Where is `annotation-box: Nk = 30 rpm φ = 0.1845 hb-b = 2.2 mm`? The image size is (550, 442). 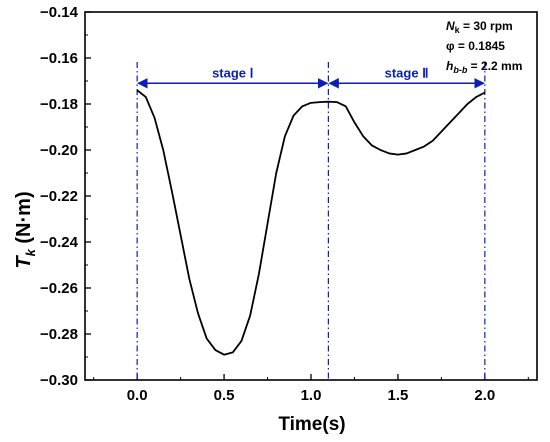 annotation-box: Nk = 30 rpm φ = 0.1845 hb-b = 2.2 mm is located at coordinates (484, 47).